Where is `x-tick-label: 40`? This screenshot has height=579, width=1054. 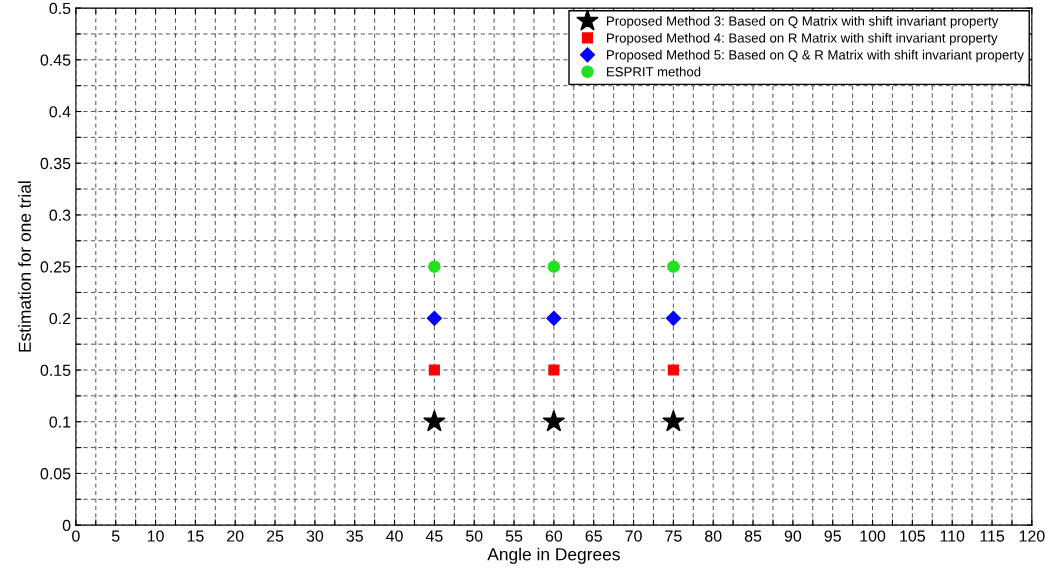 x-tick-label: 40 is located at coordinates (394, 536).